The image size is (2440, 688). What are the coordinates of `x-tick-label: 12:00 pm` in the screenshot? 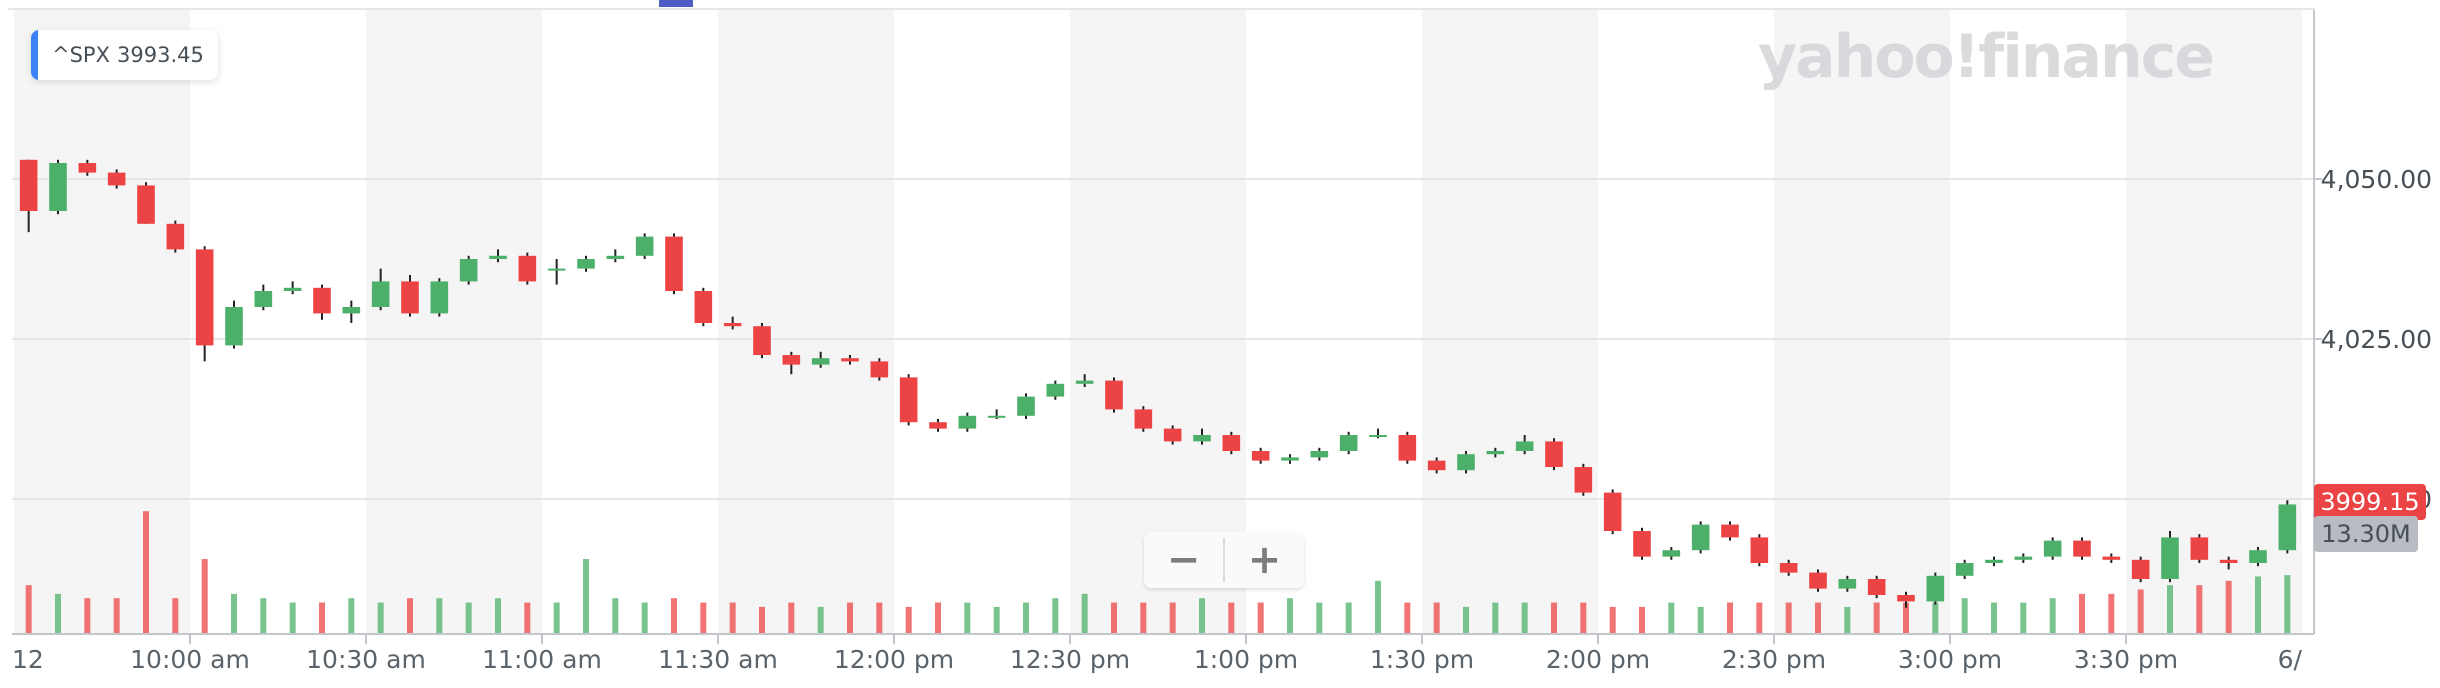 It's located at (894, 659).